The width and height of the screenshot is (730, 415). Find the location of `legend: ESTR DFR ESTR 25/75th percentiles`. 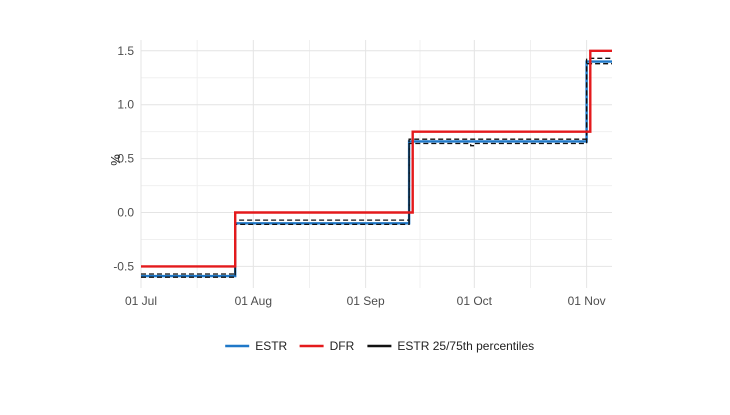

legend: ESTR DFR ESTR 25/75th percentiles is located at coordinates (379, 346).